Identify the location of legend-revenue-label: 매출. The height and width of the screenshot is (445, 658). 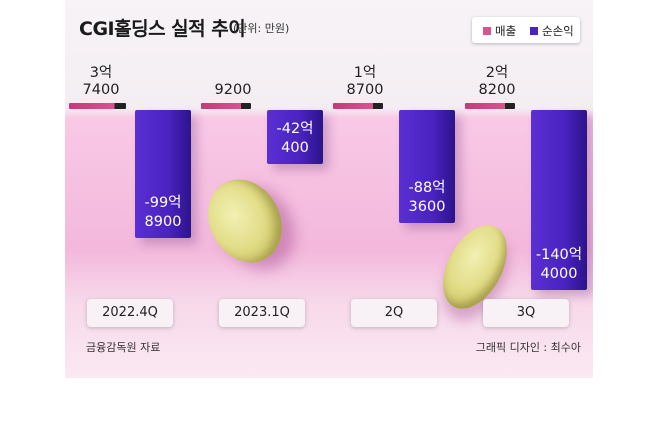
(506, 31).